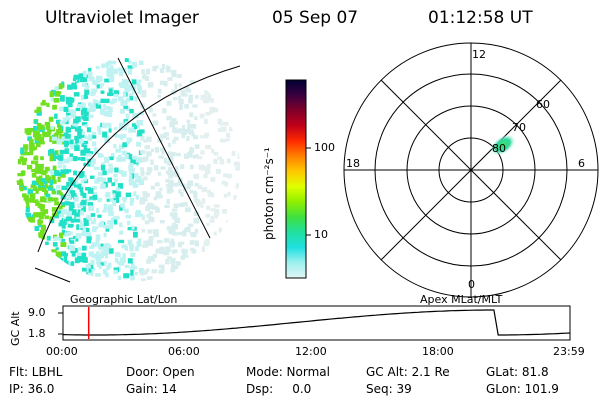 The width and height of the screenshot is (600, 400). What do you see at coordinates (517, 372) in the screenshot?
I see `status-glat: GLat: 81.8` at bounding box center [517, 372].